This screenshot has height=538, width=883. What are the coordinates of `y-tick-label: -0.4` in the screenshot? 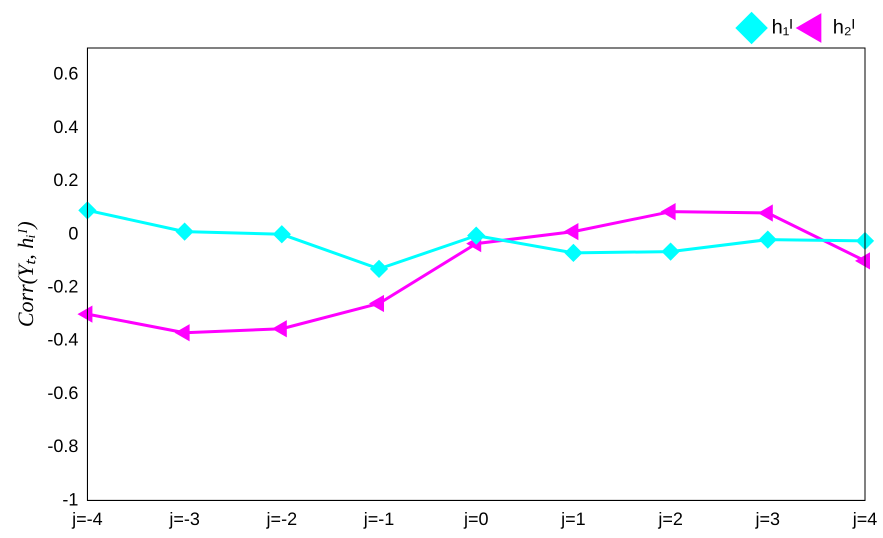 It's located at (62, 340).